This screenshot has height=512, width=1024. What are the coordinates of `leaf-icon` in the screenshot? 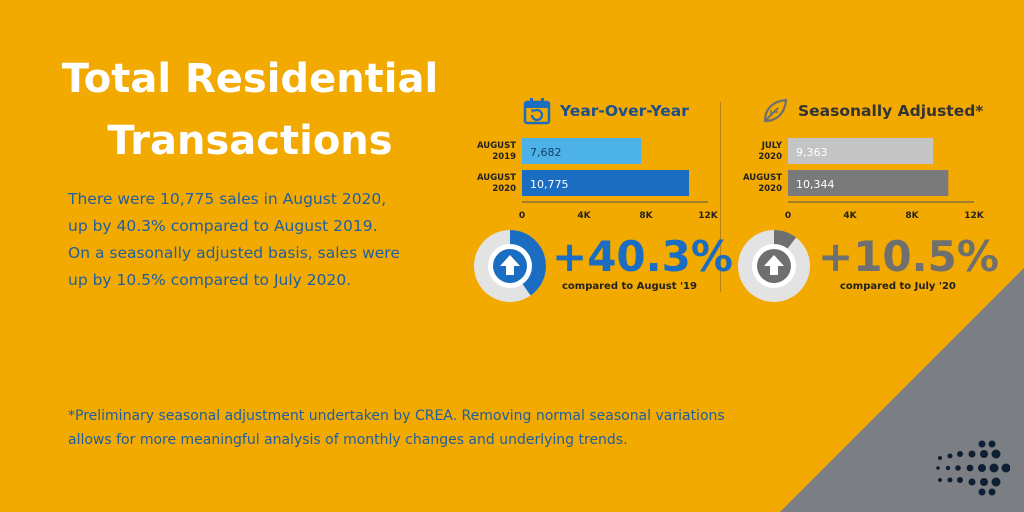 It's located at (775, 111).